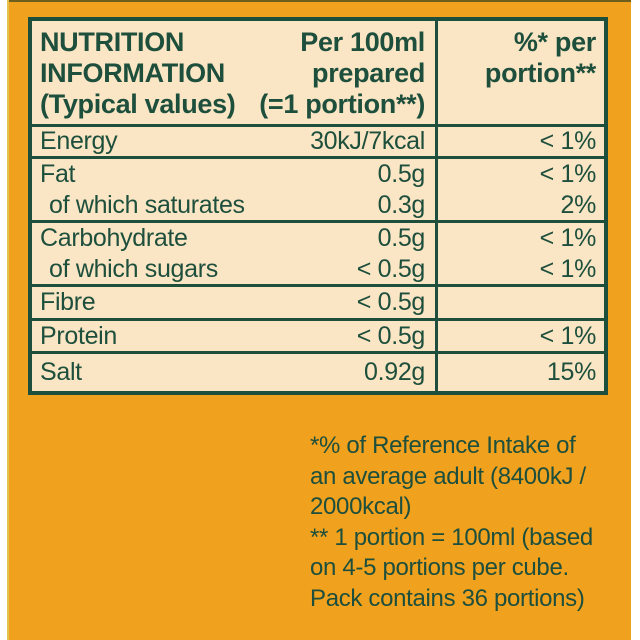  What do you see at coordinates (361, 506) in the screenshot?
I see `footnote-line: 2000kcal)` at bounding box center [361, 506].